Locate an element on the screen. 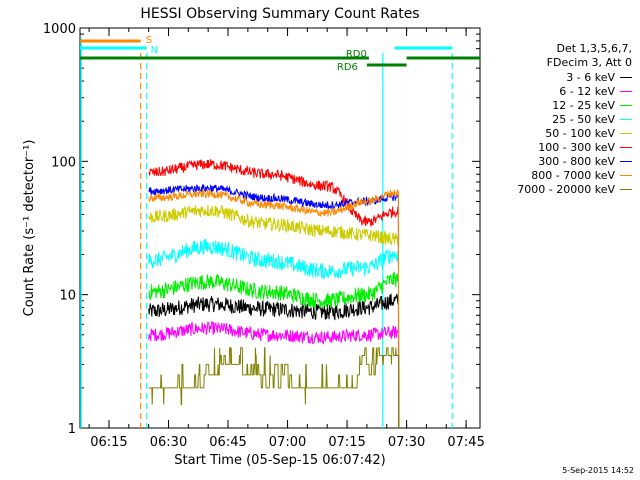  legend-item: 3 - 6 keV is located at coordinates (565, 77).